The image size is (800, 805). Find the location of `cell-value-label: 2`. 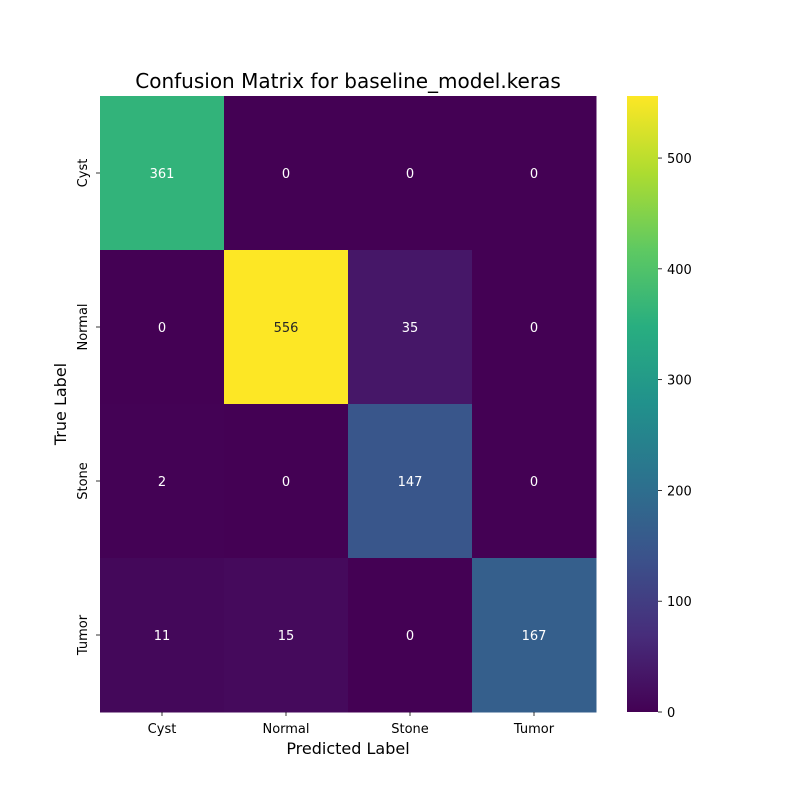

cell-value-label: 2 is located at coordinates (162, 482).